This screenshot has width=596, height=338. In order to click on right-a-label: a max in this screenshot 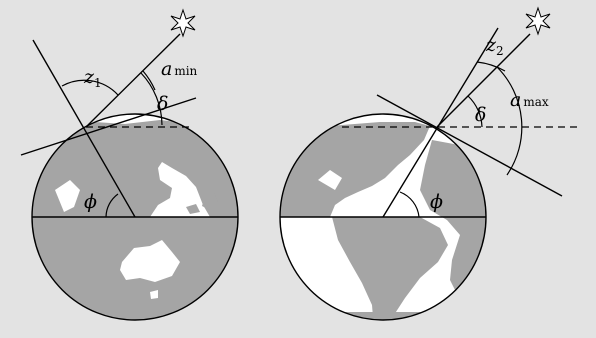, I will do `click(529, 100)`.